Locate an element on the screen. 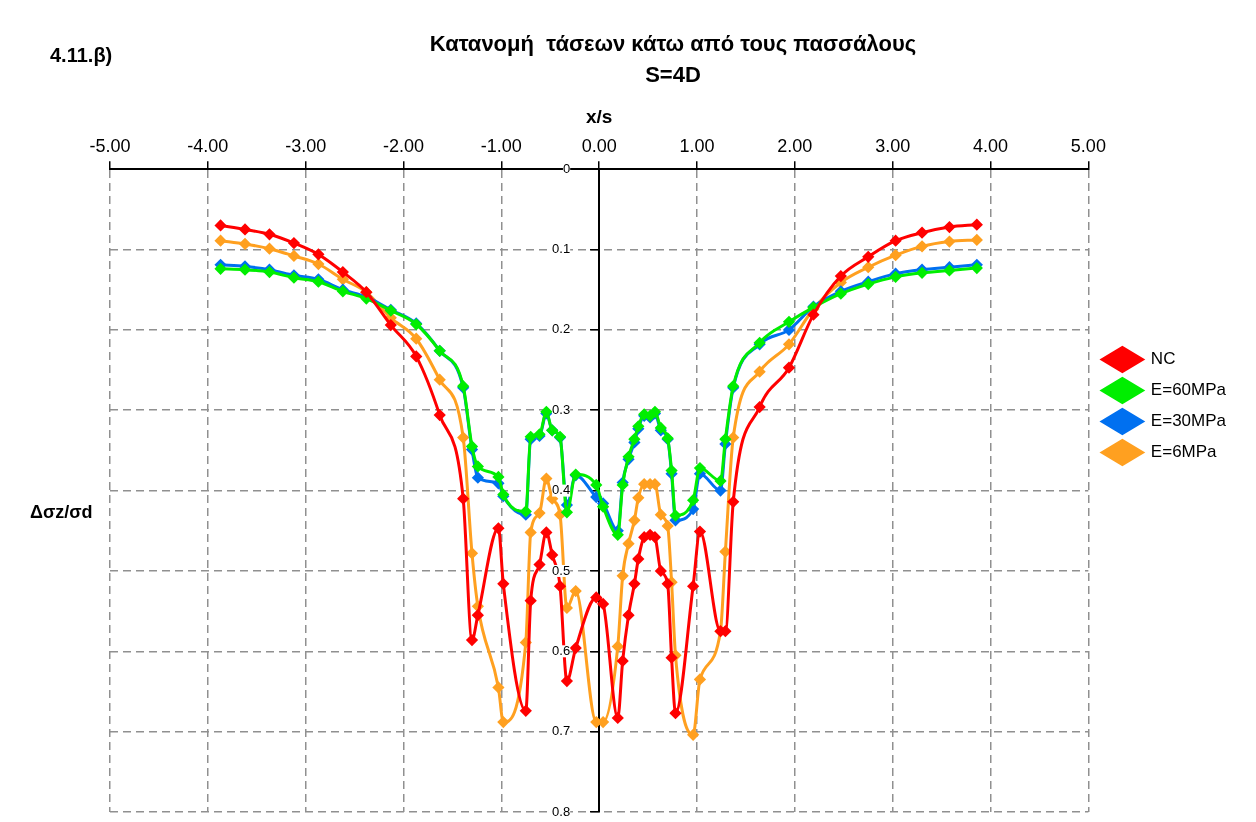 The height and width of the screenshot is (822, 1256). y-tick-label: 0.1 is located at coordinates (561, 249).